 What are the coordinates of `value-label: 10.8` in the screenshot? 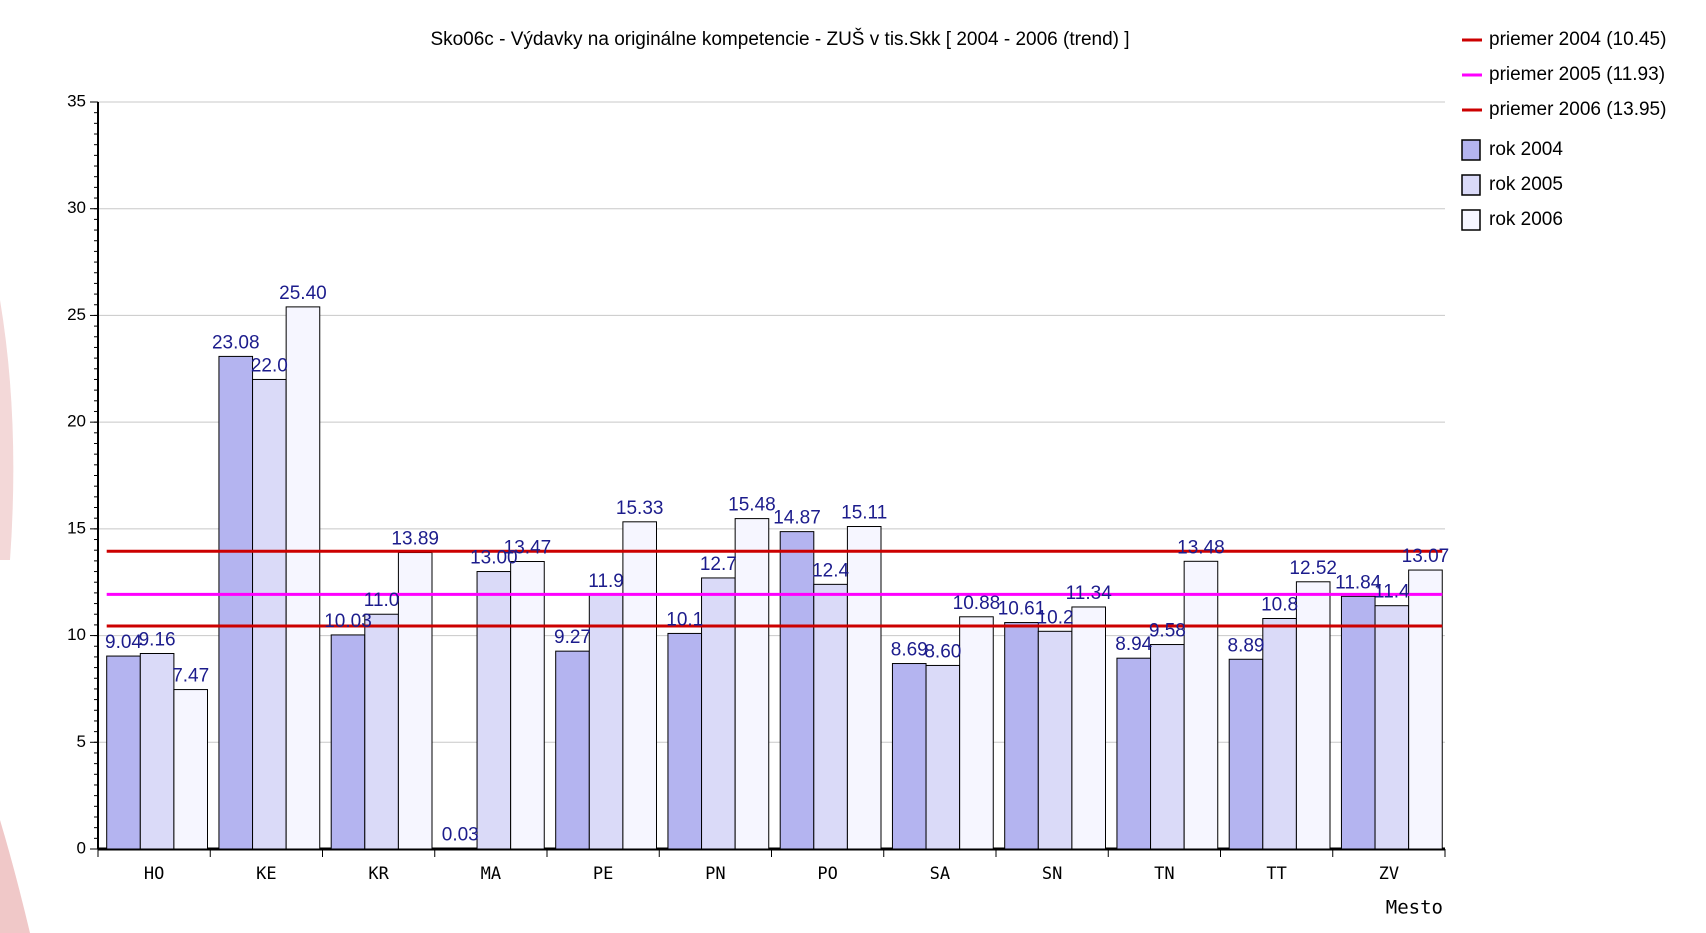 It's located at (1279, 605).